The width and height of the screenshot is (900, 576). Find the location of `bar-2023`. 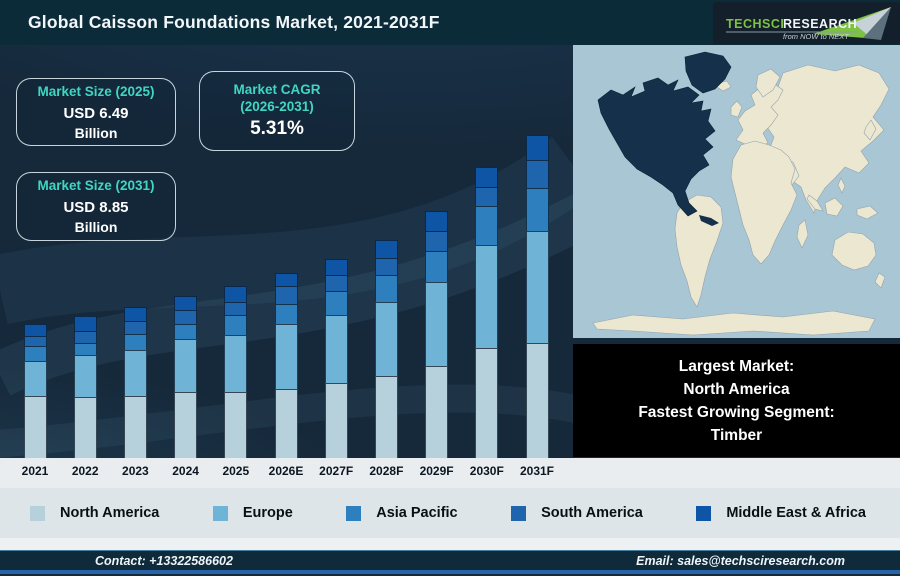

bar-2023 is located at coordinates (135, 382).